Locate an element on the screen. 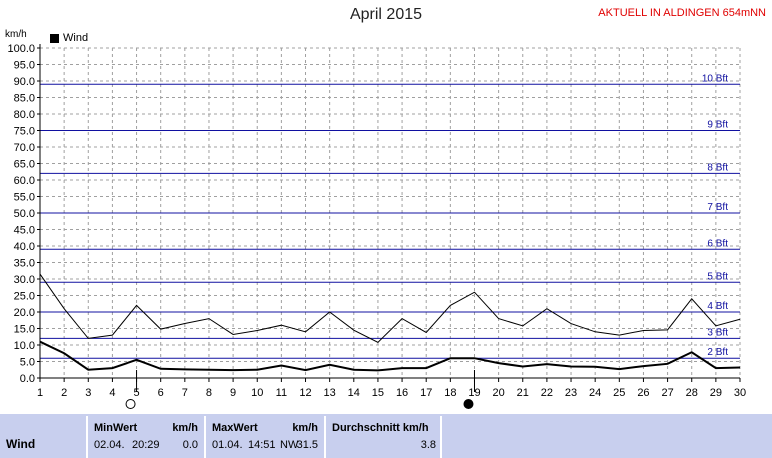  x-tick-label: 3 is located at coordinates (88, 393).